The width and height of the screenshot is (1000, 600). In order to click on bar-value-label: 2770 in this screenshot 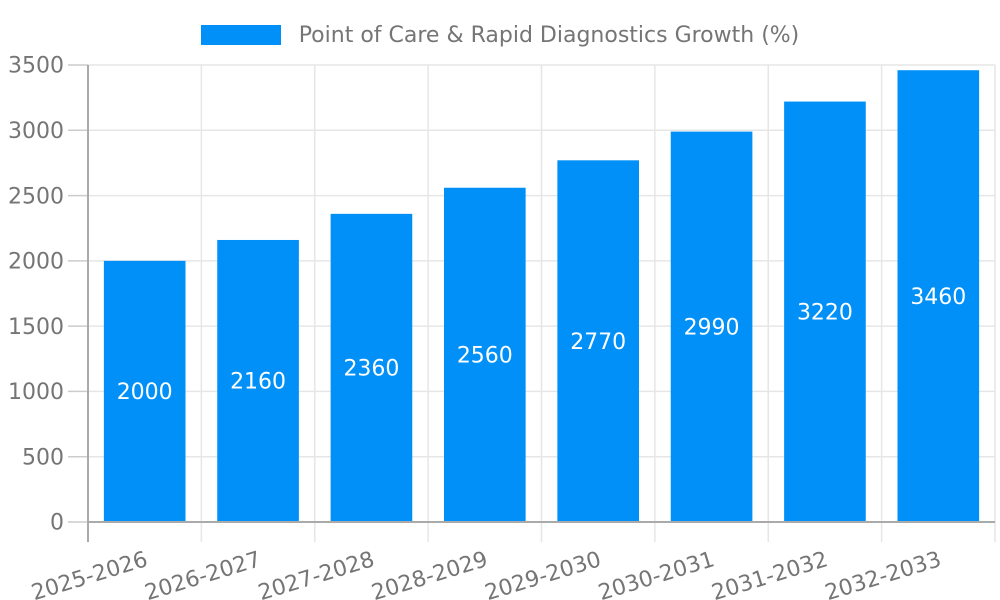, I will do `click(598, 342)`.